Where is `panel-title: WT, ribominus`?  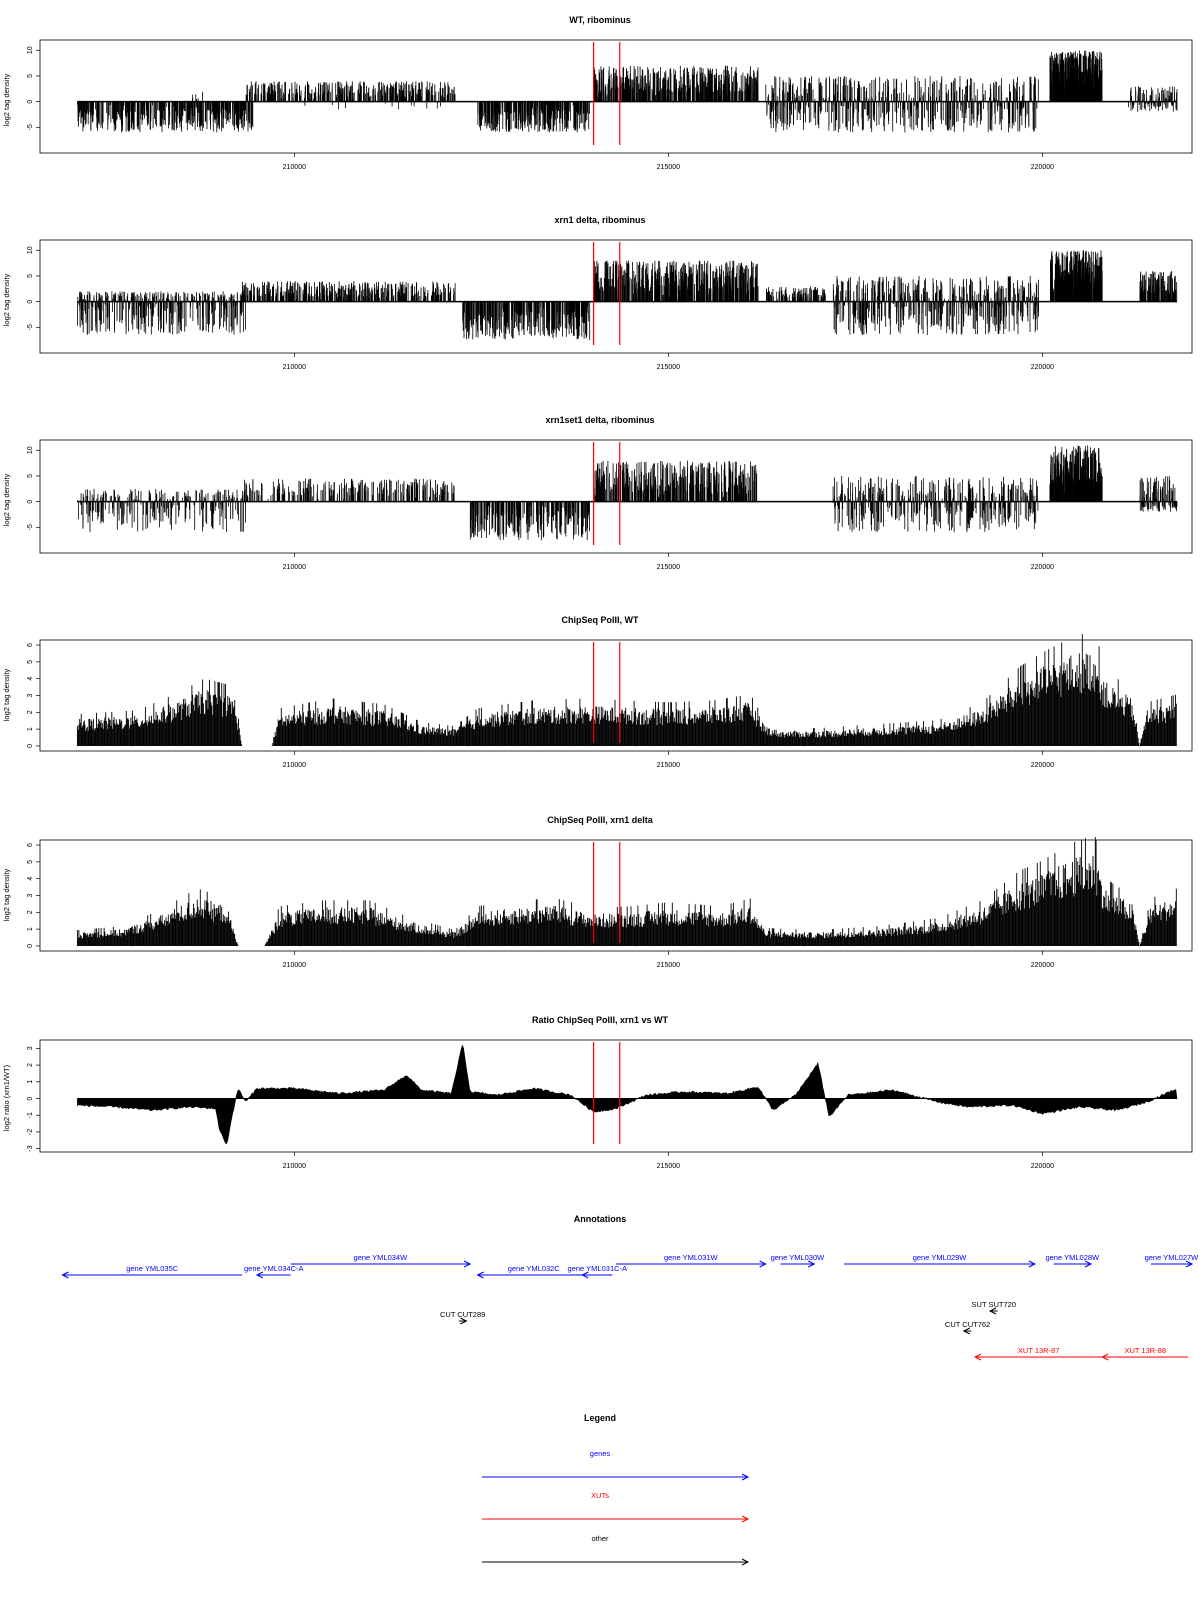 panel-title: WT, ribominus is located at coordinates (600, 20).